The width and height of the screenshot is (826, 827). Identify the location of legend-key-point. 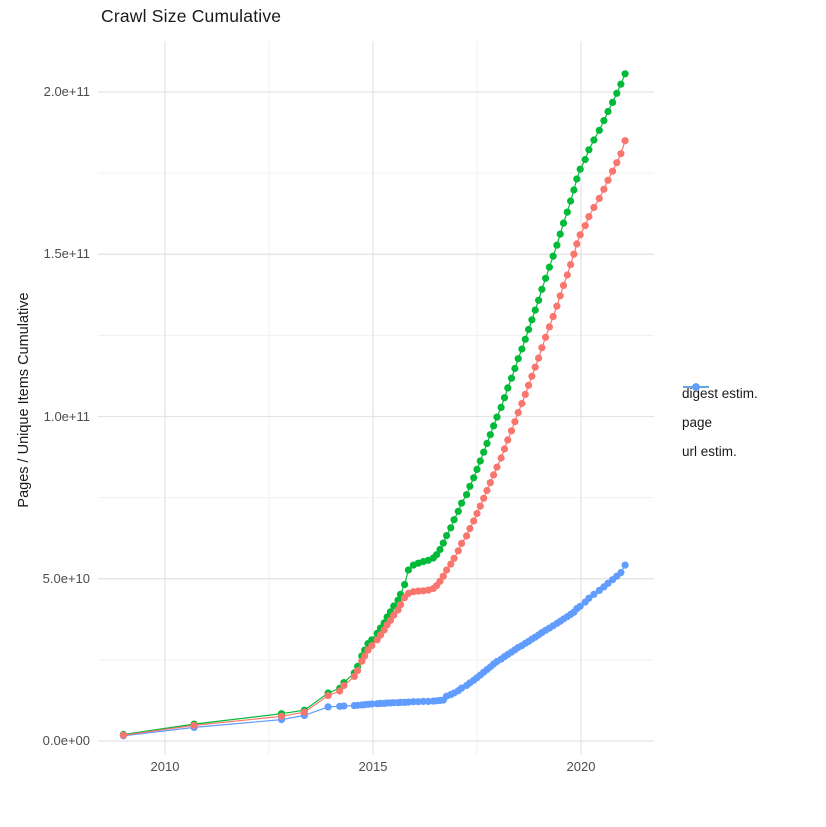
(696, 387).